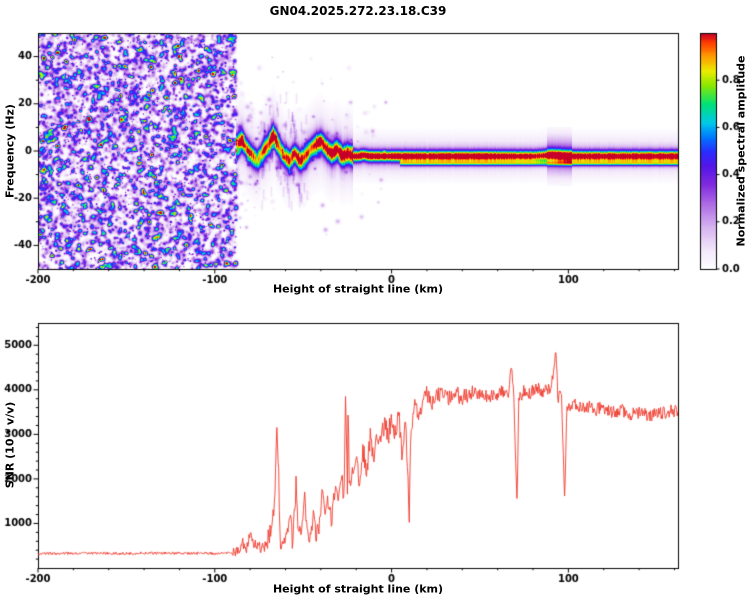 This screenshot has height=600, width=750. Describe the element at coordinates (358, 589) in the screenshot. I see `snr-xlabel: Height of straight line (km)` at that location.